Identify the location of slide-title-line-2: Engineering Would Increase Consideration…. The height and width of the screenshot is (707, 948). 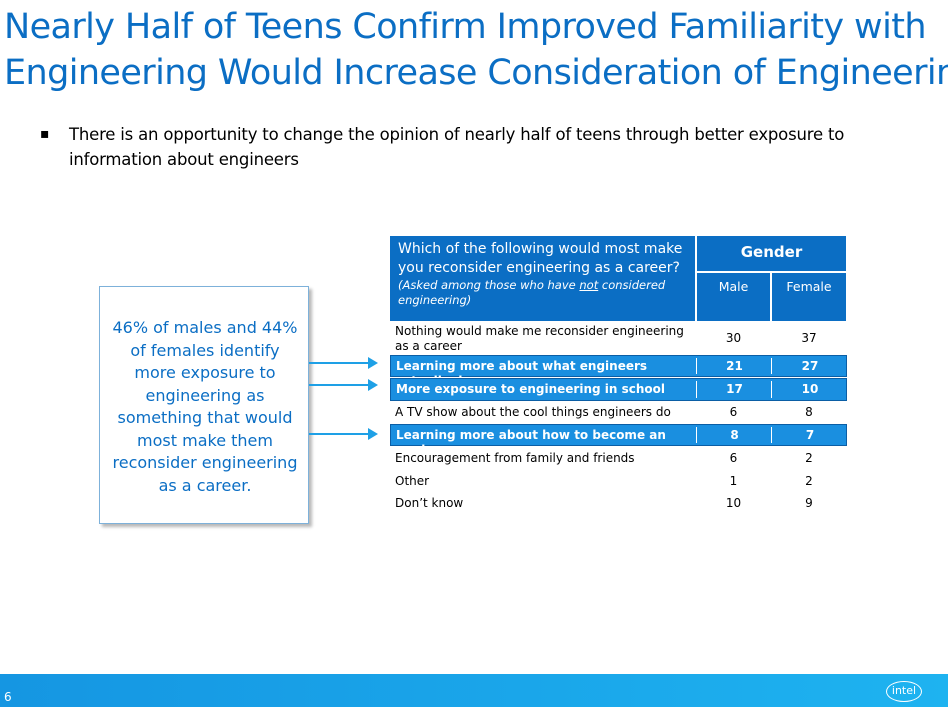
(476, 73).